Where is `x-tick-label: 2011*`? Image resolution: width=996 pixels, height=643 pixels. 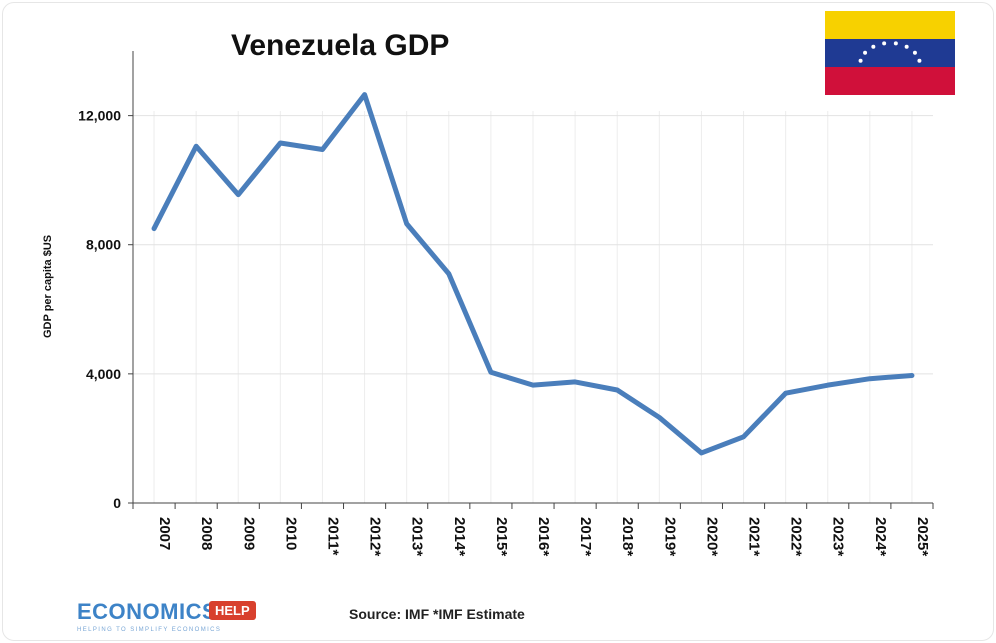
x-tick-label: 2011* is located at coordinates (332, 536).